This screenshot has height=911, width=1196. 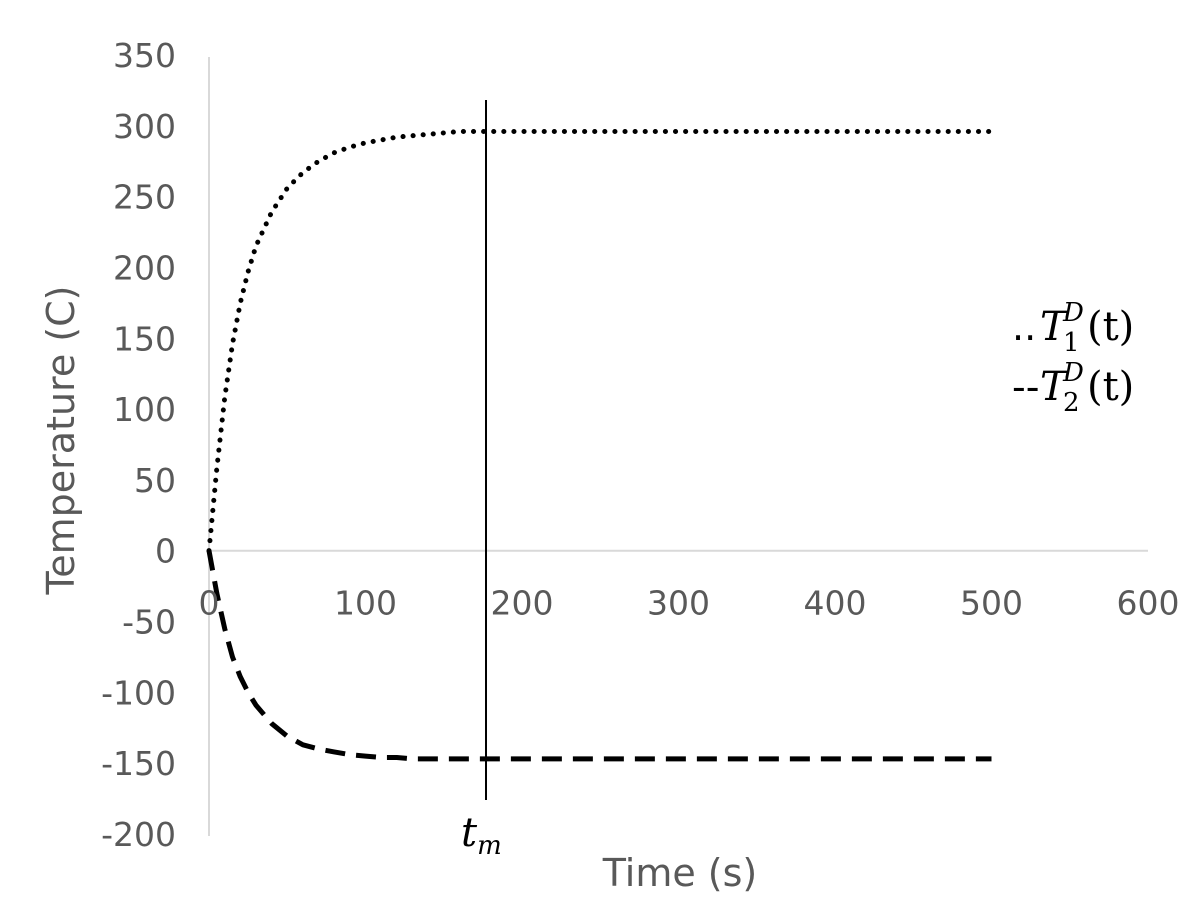 What do you see at coordinates (149, 622) in the screenshot?
I see `y-tick-label: -50` at bounding box center [149, 622].